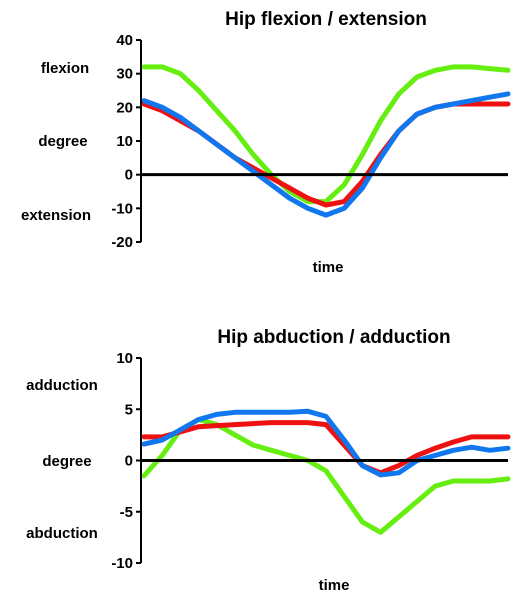 The width and height of the screenshot is (520, 596). What do you see at coordinates (62, 385) in the screenshot?
I see `y-annotation-top: adduction` at bounding box center [62, 385].